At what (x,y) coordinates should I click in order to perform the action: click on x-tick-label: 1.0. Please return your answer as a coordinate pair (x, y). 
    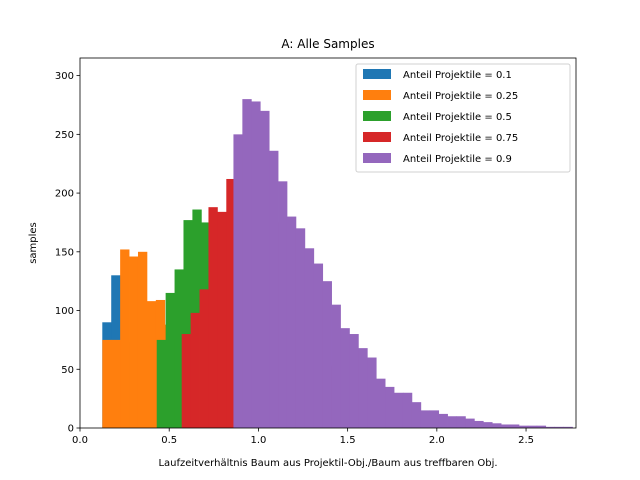
    Looking at the image, I should click on (258, 440).